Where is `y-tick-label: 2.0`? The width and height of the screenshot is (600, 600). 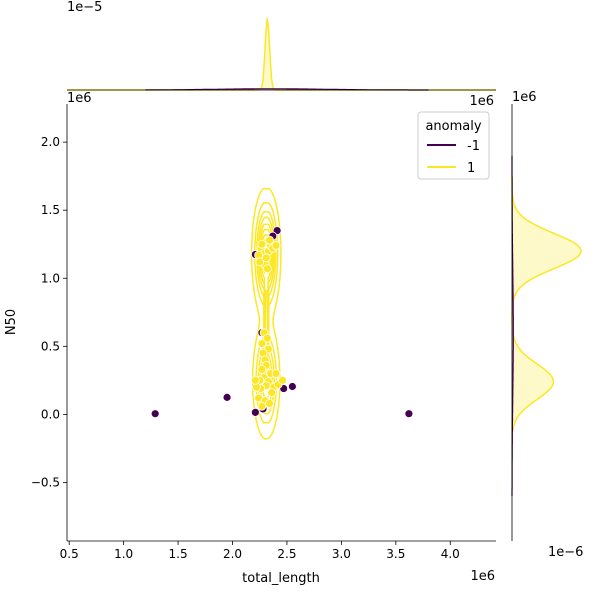 y-tick-label: 2.0 is located at coordinates (50, 142).